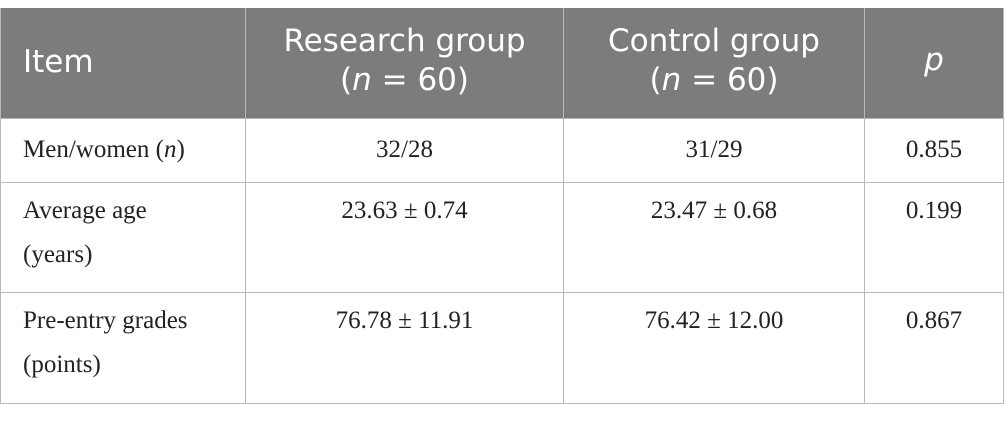  I want to click on row-age-research-value: 23.63 ± 0.74, so click(404, 237).